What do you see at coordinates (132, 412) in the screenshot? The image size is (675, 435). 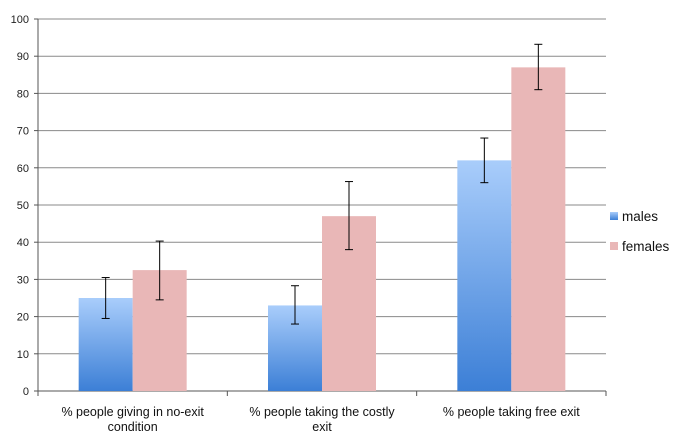 I see `x-category-label: % people giving in no-exit` at bounding box center [132, 412].